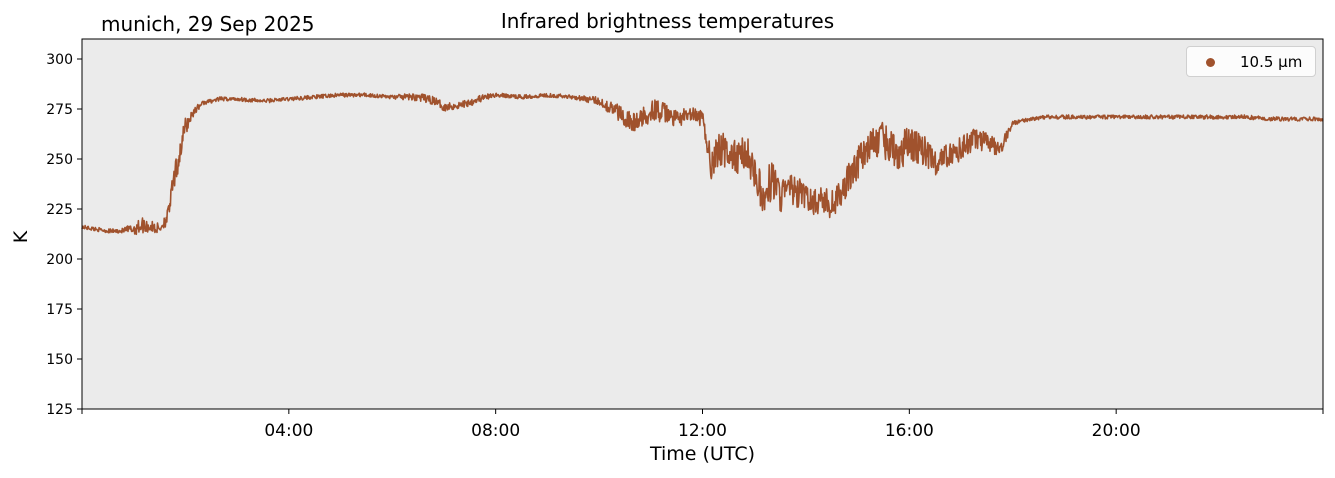 The width and height of the screenshot is (1335, 478). I want to click on y-tick-label: 200, so click(59, 260).